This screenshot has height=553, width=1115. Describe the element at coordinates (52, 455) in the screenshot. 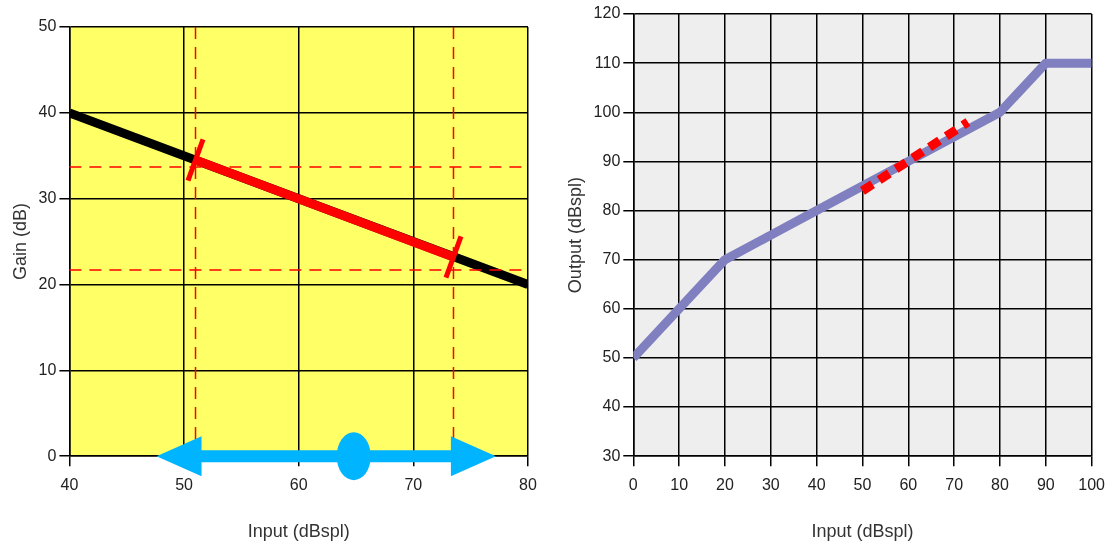

I see `y-tick-label: 0` at that location.